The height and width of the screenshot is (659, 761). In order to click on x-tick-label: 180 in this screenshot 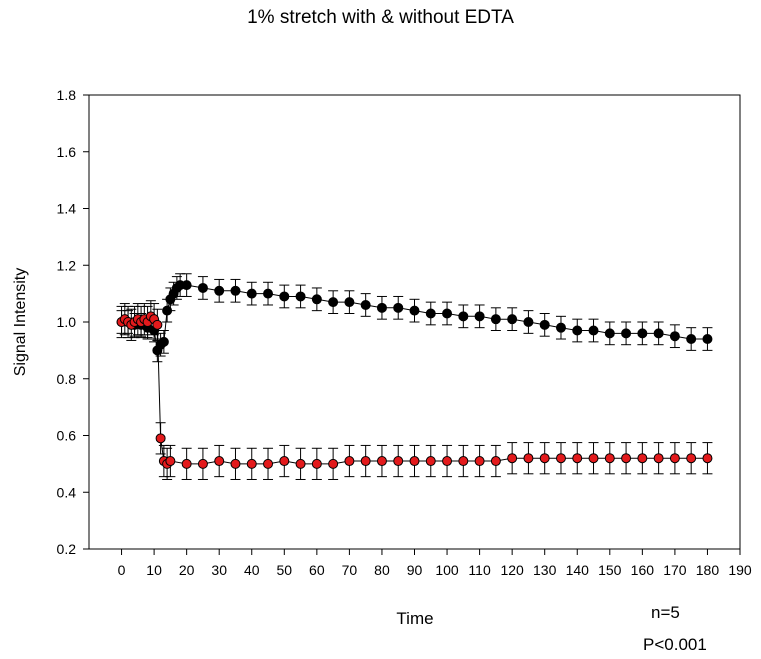, I will do `click(708, 570)`.